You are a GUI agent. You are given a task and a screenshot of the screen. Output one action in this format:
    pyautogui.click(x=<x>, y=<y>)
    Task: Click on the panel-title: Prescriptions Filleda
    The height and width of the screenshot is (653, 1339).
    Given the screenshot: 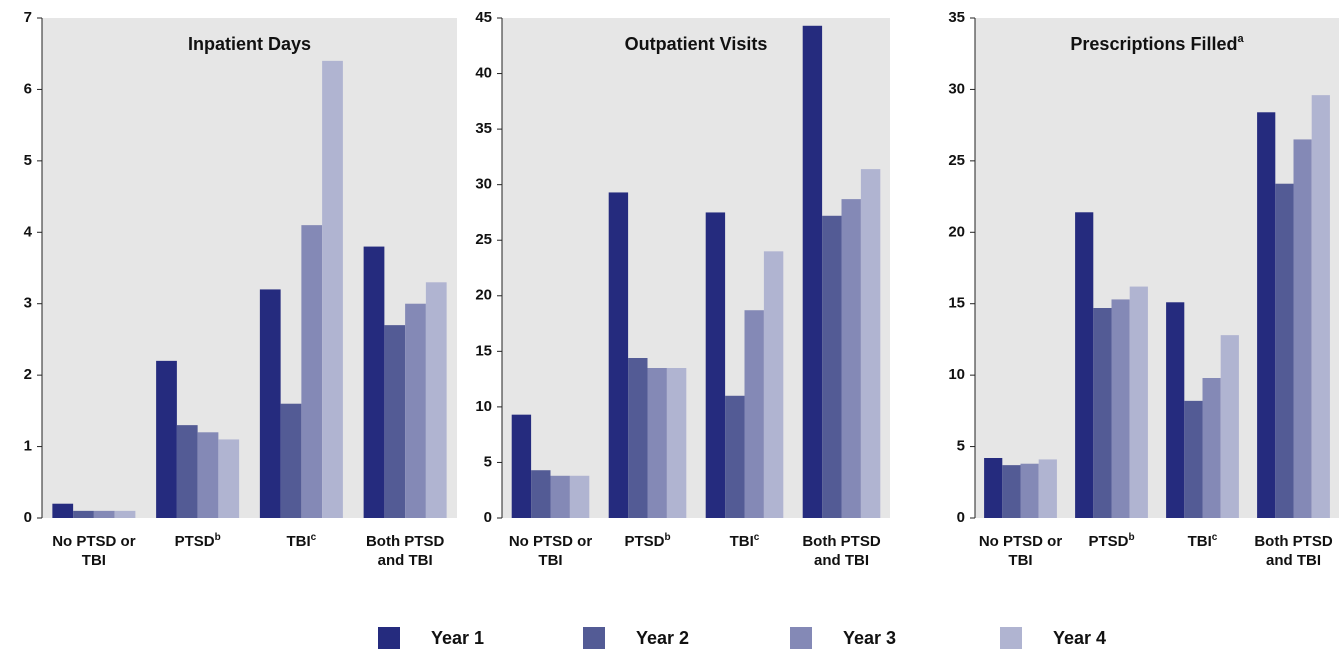 What is the action you would take?
    pyautogui.click(x=1157, y=43)
    